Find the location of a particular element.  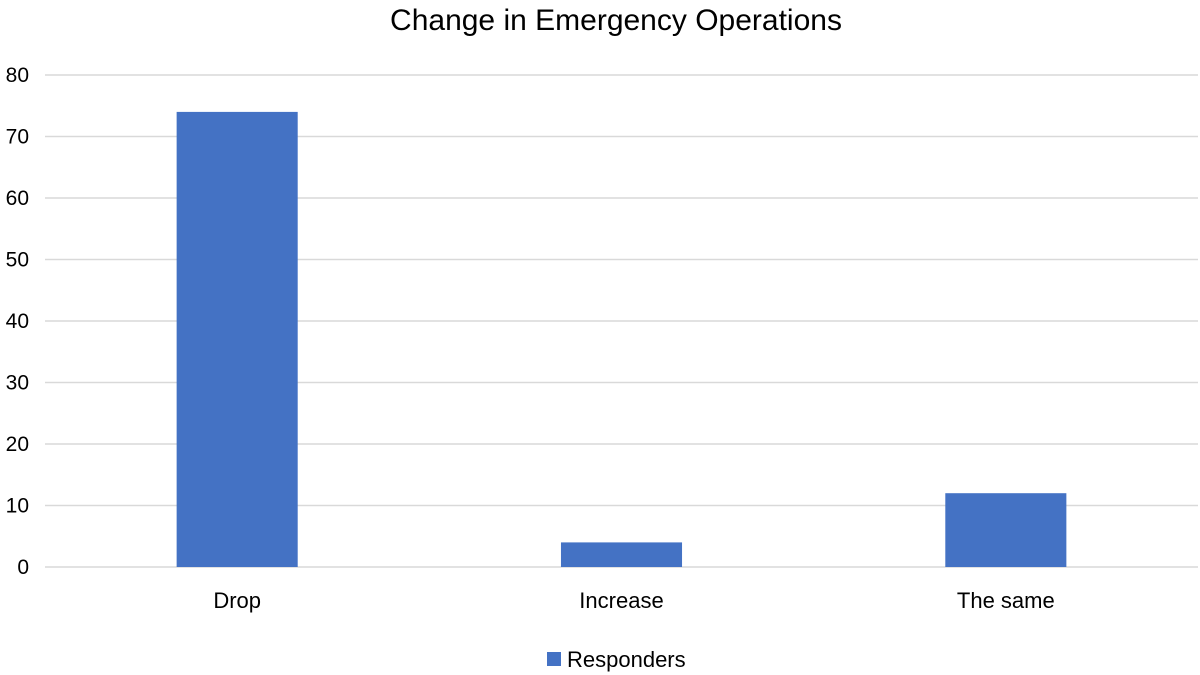

x-category-label: The same is located at coordinates (1006, 600).